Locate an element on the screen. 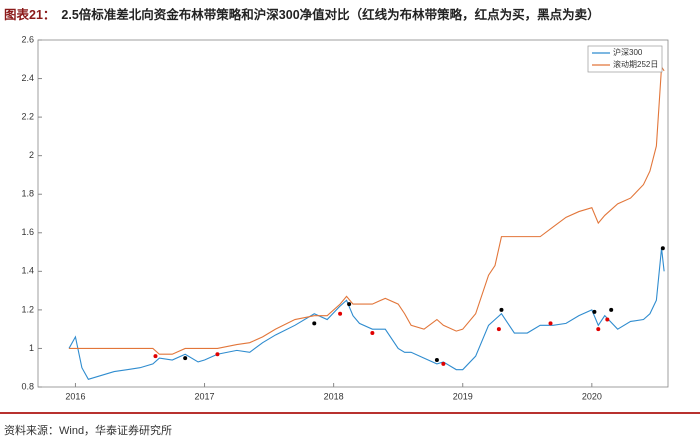  y-tick-label: 1.2 is located at coordinates (27, 309).